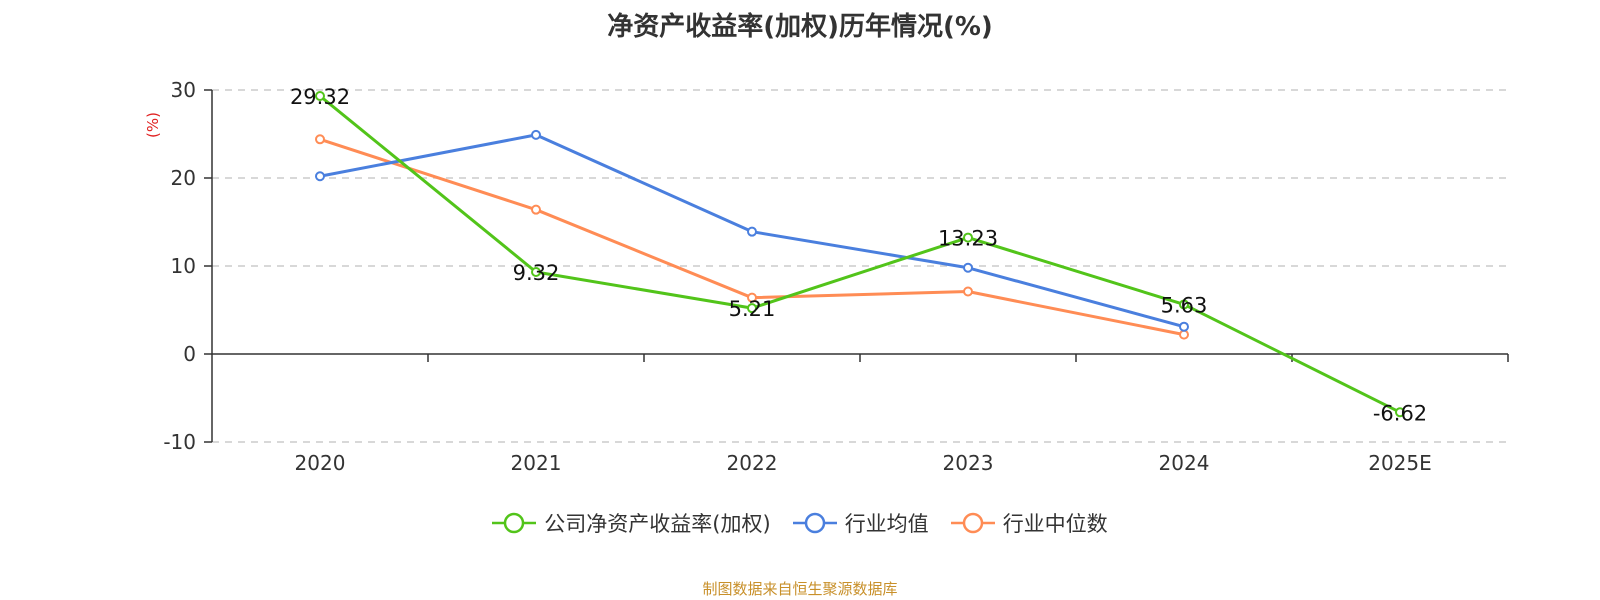  I want to click on chart-title: 净资产收益率(加权)历年情况(%), so click(800, 27).